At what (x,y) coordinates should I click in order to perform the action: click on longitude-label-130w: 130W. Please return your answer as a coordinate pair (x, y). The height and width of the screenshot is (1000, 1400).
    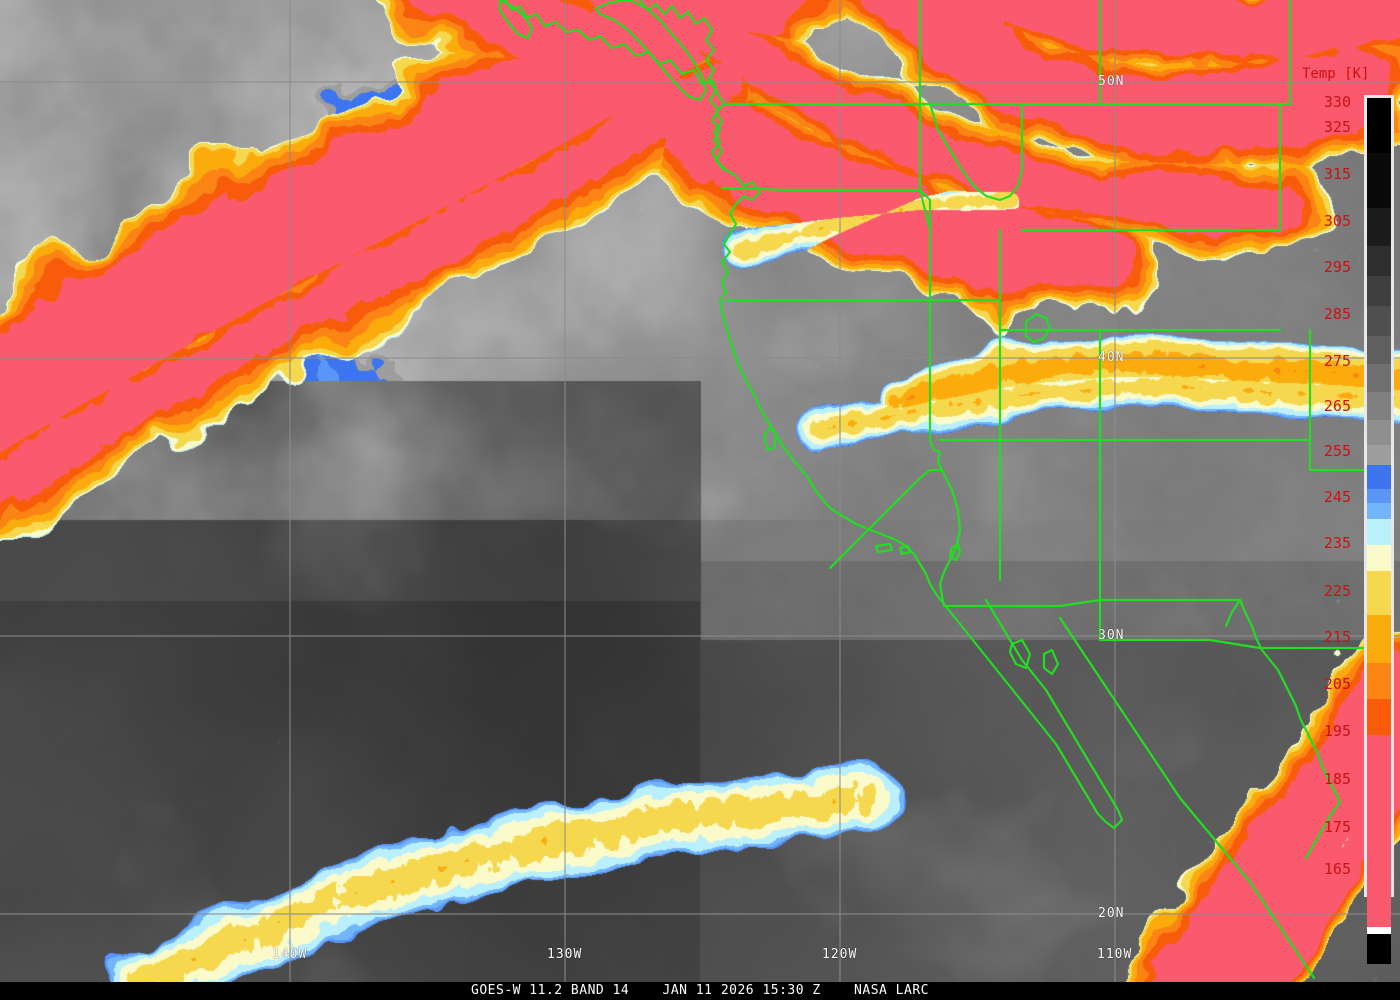
    Looking at the image, I should click on (565, 954).